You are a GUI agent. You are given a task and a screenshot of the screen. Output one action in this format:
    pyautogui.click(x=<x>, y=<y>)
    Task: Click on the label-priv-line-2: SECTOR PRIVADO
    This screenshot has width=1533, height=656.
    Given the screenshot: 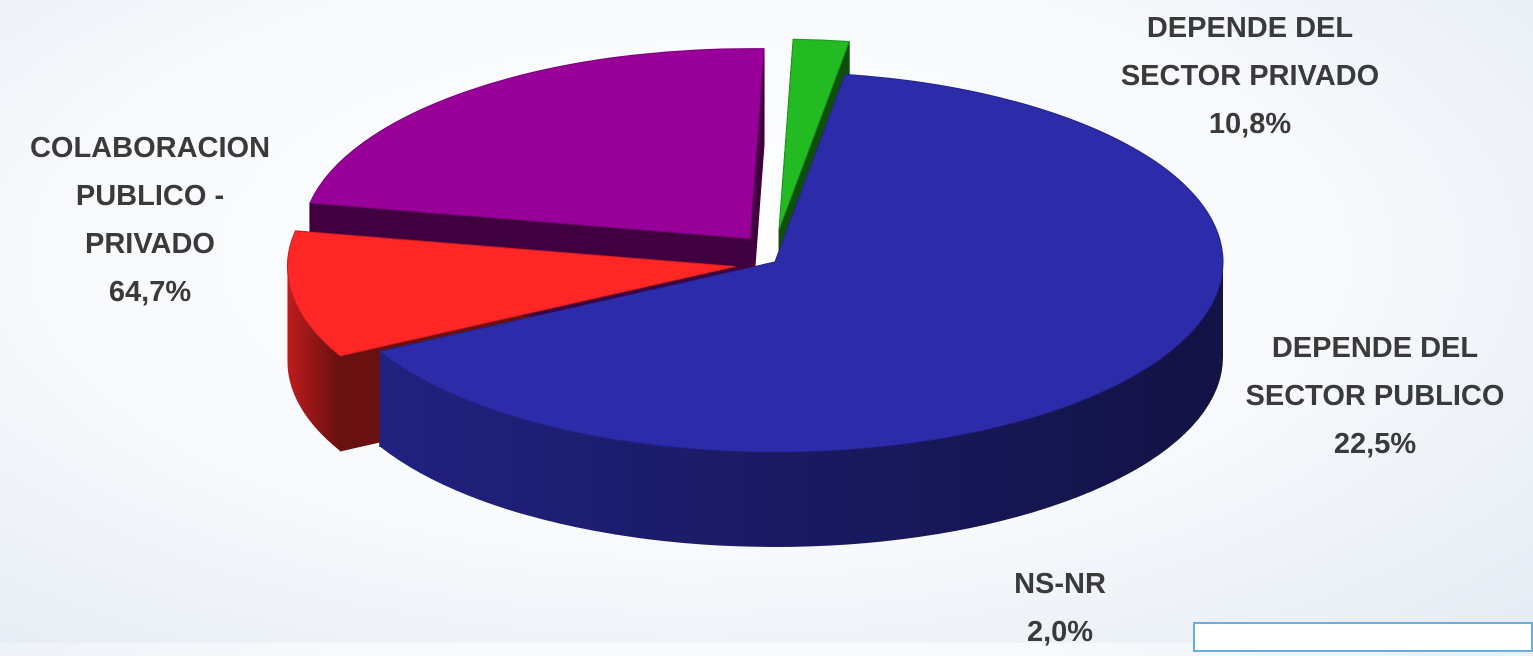 What is the action you would take?
    pyautogui.click(x=1250, y=76)
    